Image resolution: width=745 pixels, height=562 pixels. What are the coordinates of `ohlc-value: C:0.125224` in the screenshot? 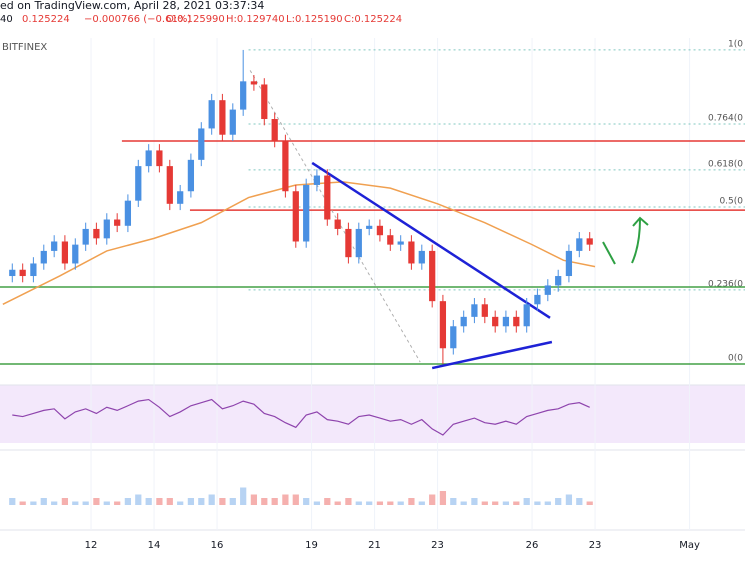 It's located at (373, 19).